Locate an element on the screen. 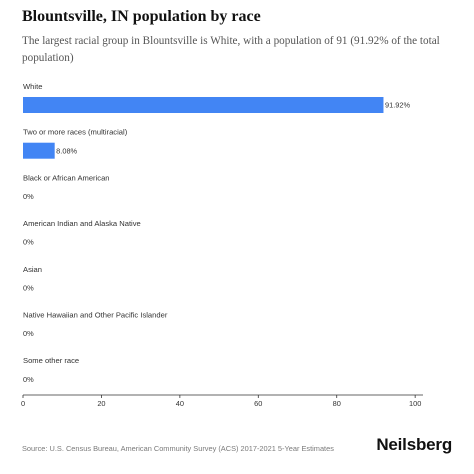 The image size is (474, 474). x-tick-label: 100 is located at coordinates (415, 403).